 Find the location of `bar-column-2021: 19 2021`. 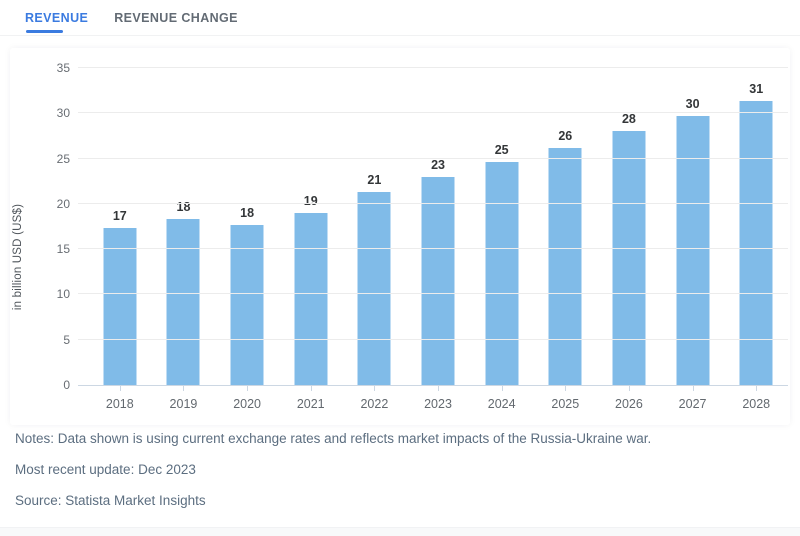

bar-column-2021: 19 2021 is located at coordinates (311, 239).